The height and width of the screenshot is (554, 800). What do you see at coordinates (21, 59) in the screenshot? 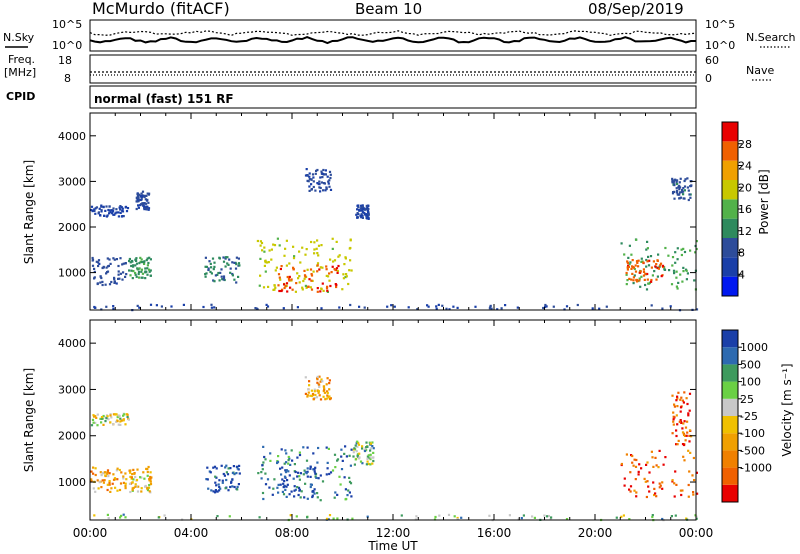
I see `freq-label: Freq.` at bounding box center [21, 59].